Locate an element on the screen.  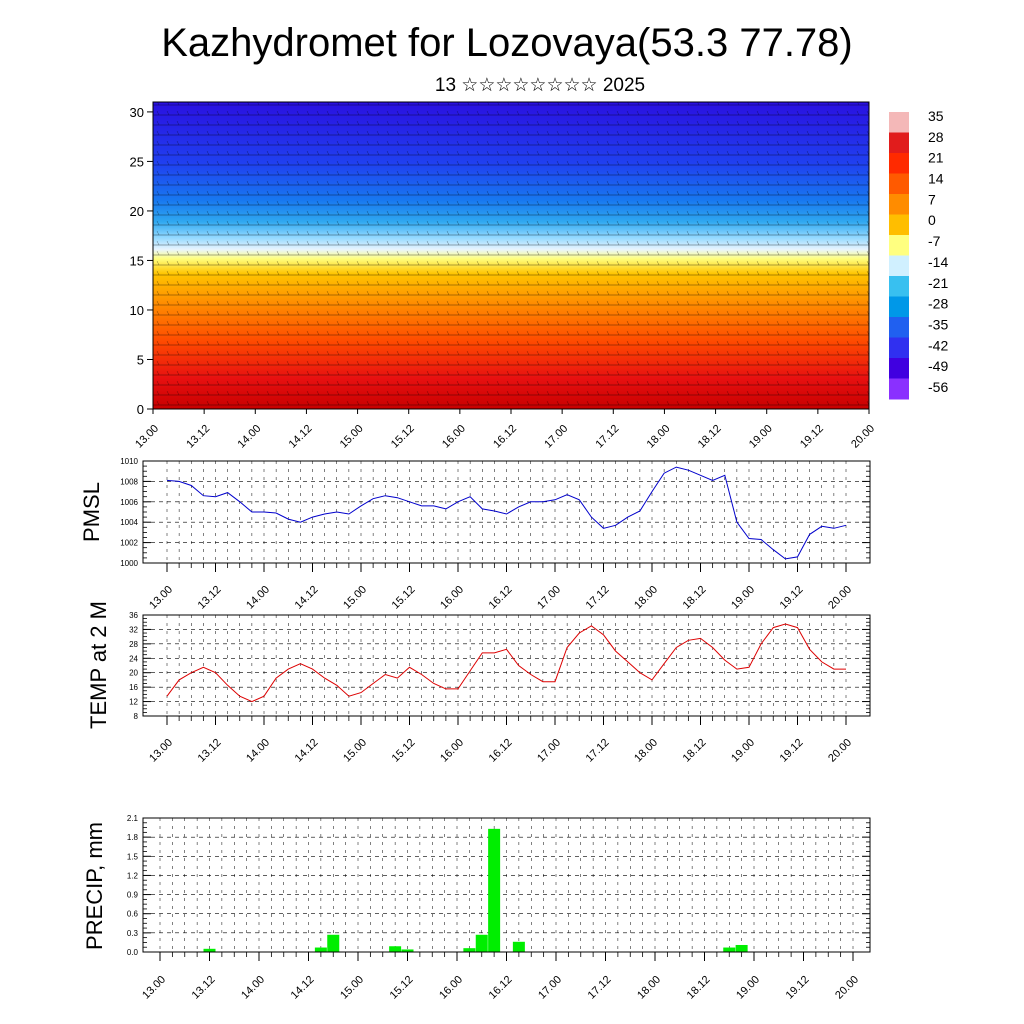
x-tick-label: 15.00 is located at coordinates (352, 988).